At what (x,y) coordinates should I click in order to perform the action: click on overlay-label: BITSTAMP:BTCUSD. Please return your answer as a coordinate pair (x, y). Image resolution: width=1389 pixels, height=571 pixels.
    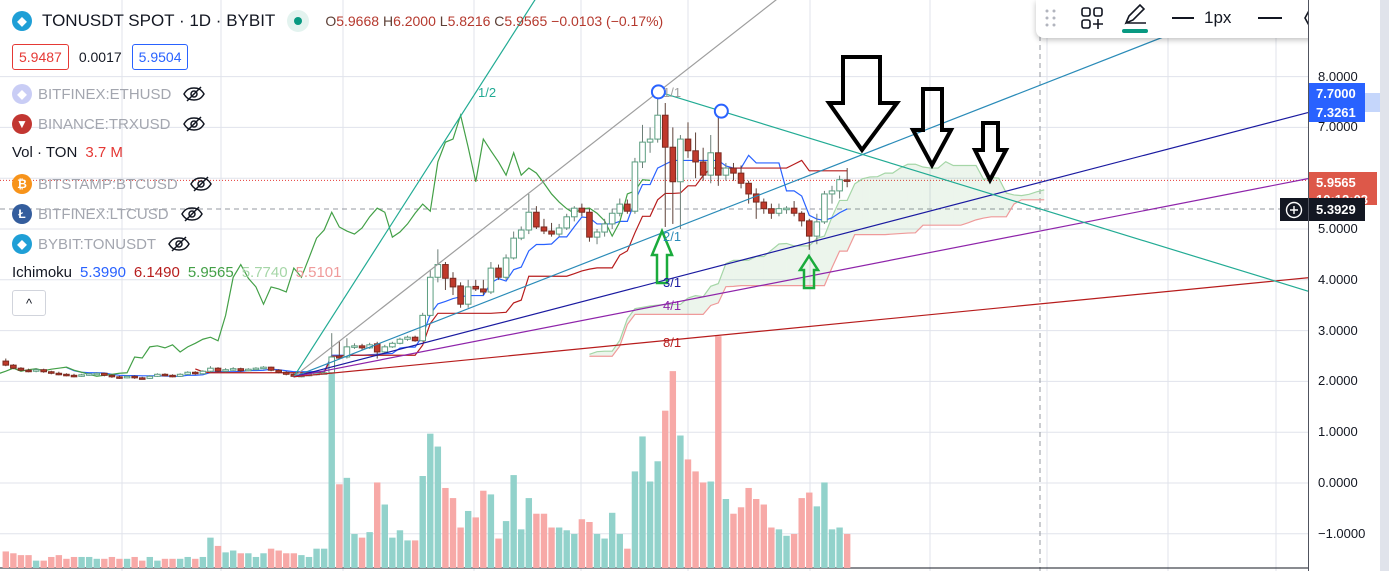
    Looking at the image, I should click on (108, 184).